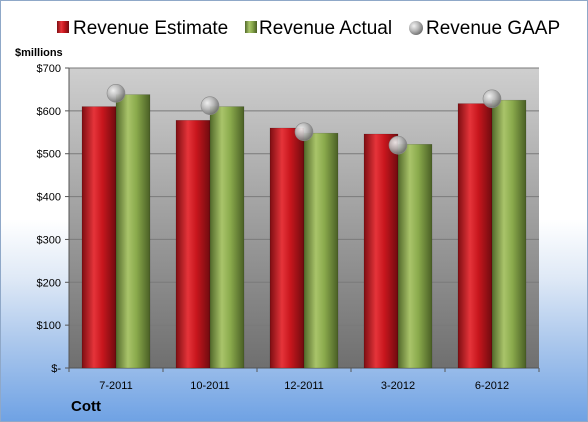 This screenshot has width=588, height=422. I want to click on legend-label-revenue-gaap: Revenue GAAP, so click(493, 28).